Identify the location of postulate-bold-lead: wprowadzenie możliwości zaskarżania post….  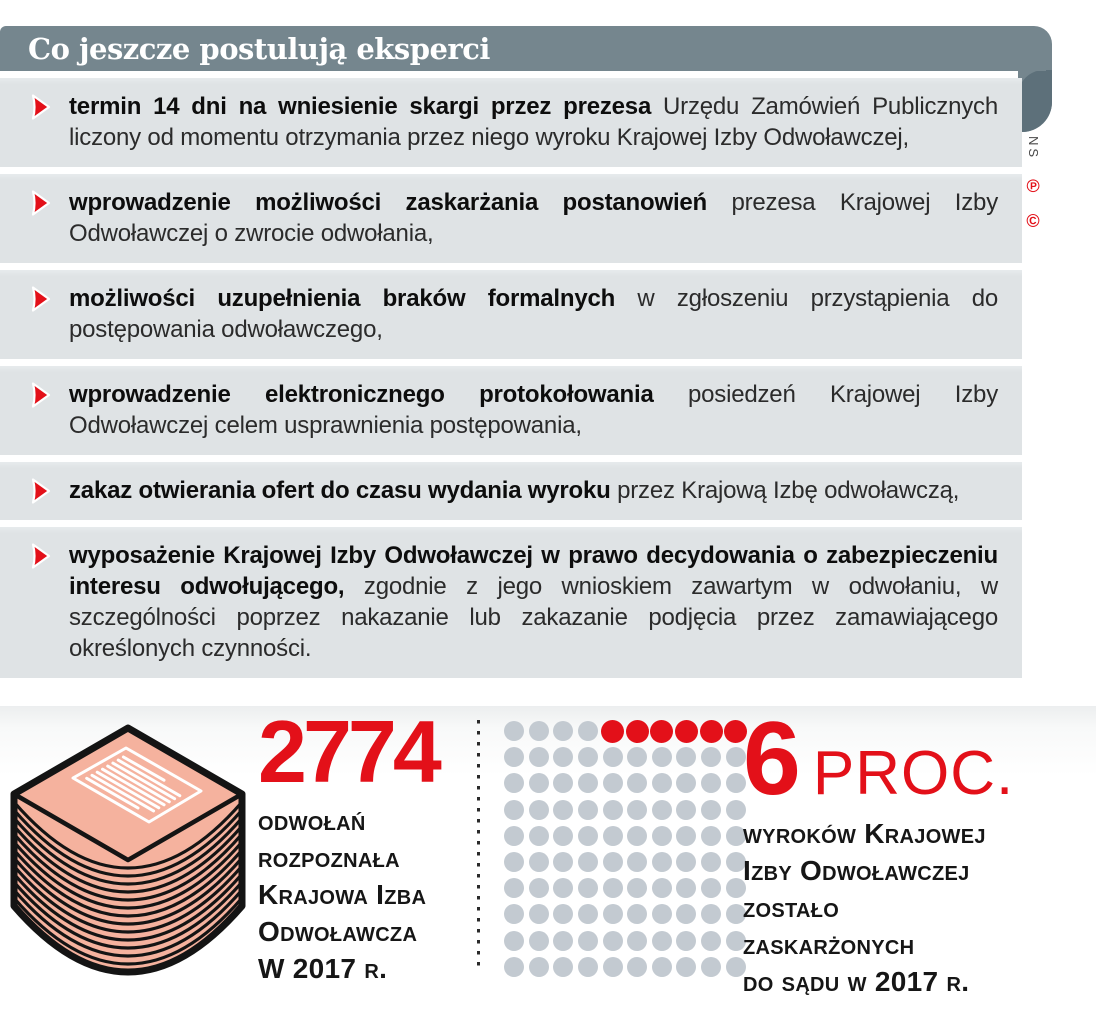
(400, 202).